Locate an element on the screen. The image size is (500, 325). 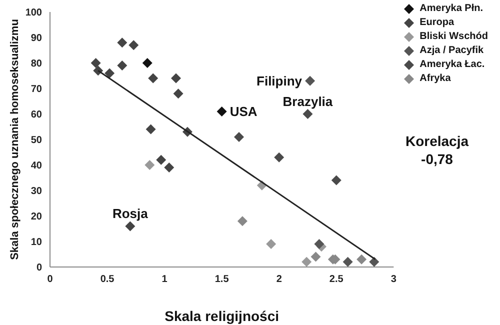
x-tick-label: 0 is located at coordinates (50, 280).